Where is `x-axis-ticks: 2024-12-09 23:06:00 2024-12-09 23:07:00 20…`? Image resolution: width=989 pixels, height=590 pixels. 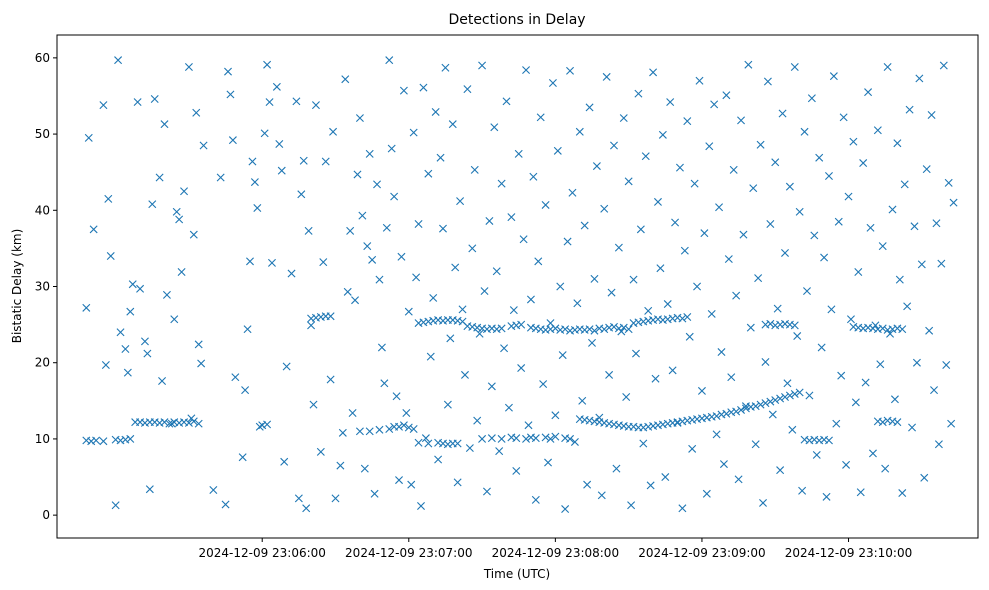 x-axis-ticks: 2024-12-09 23:06:00 2024-12-09 23:07:00 20… is located at coordinates (555, 549).